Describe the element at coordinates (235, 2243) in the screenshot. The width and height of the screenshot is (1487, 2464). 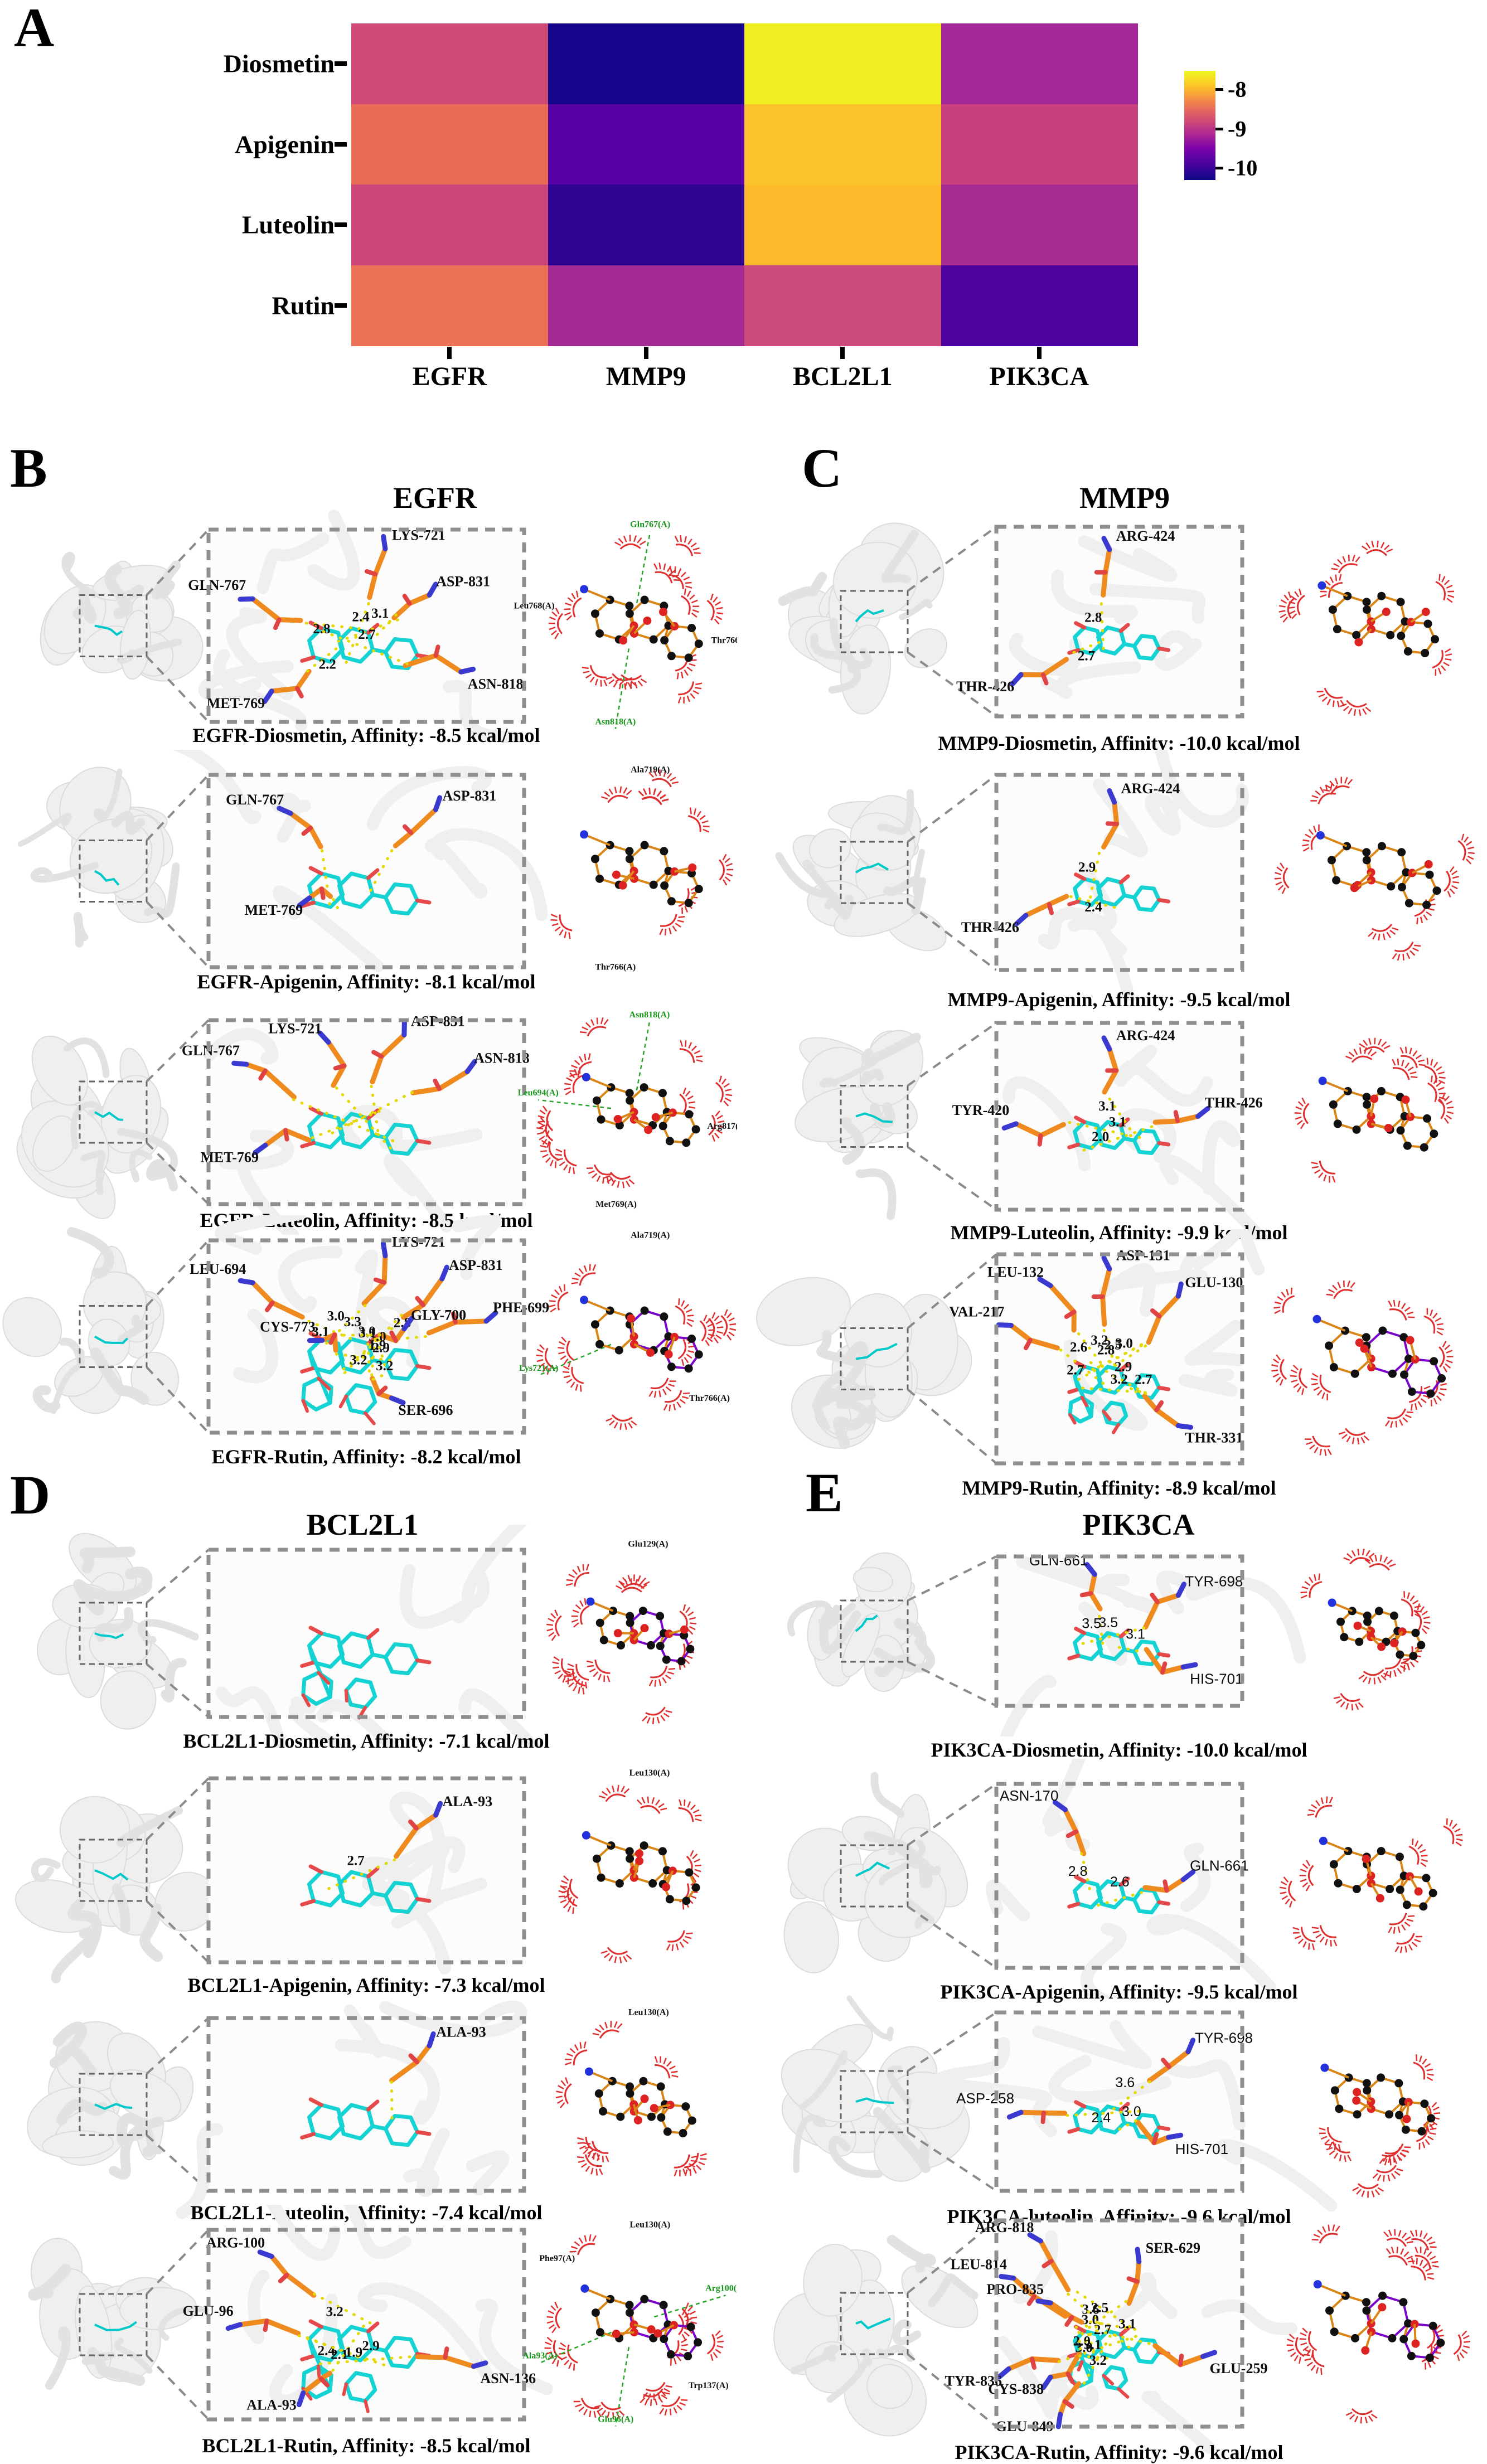
I see `residue-label: ARG-100` at that location.